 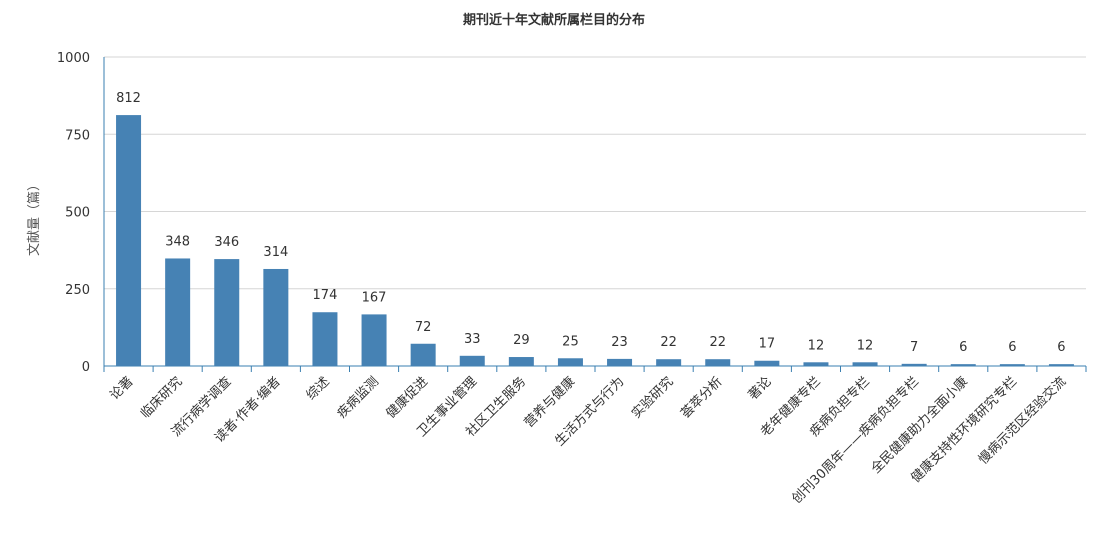 What do you see at coordinates (226, 242) in the screenshot?
I see `data-label: 346` at bounding box center [226, 242].